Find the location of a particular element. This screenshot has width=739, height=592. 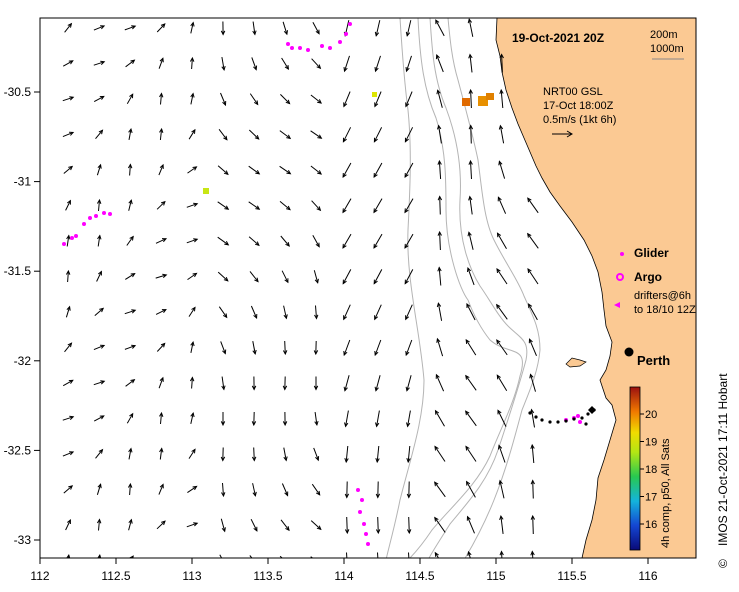

colorbar-tick-label: 20 is located at coordinates (651, 415).